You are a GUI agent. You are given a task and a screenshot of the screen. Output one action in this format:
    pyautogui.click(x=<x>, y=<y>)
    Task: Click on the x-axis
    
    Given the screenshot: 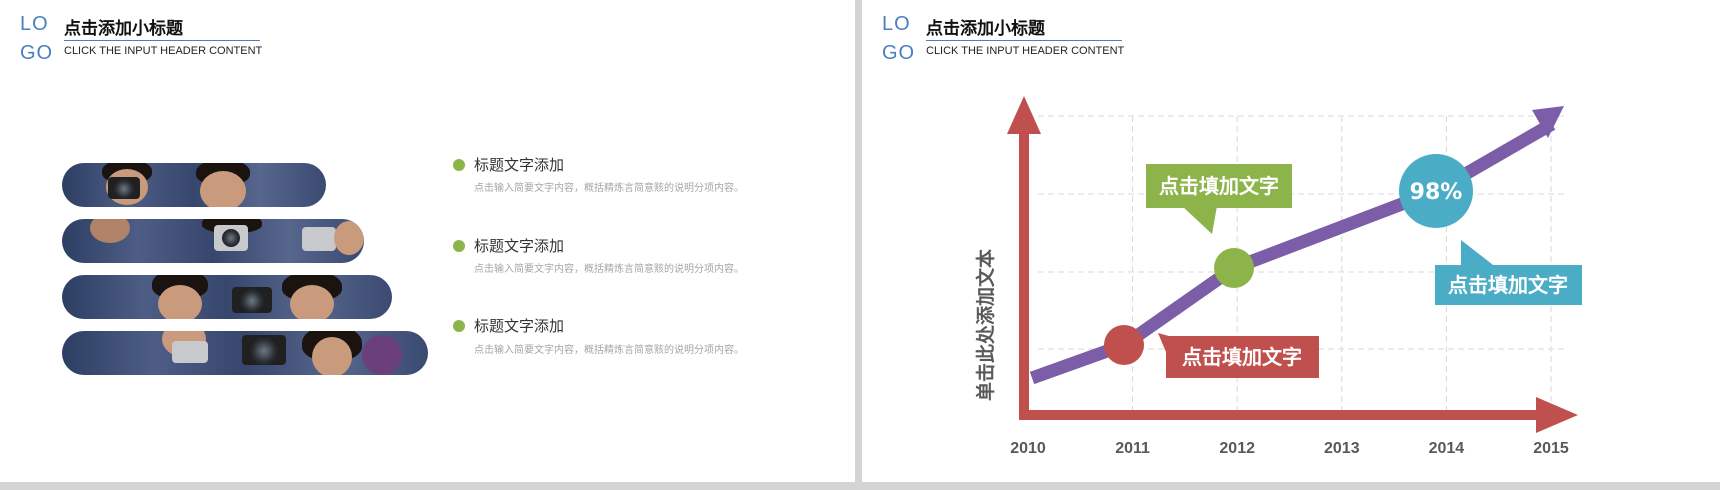 What is the action you would take?
    pyautogui.click(x=1279, y=415)
    